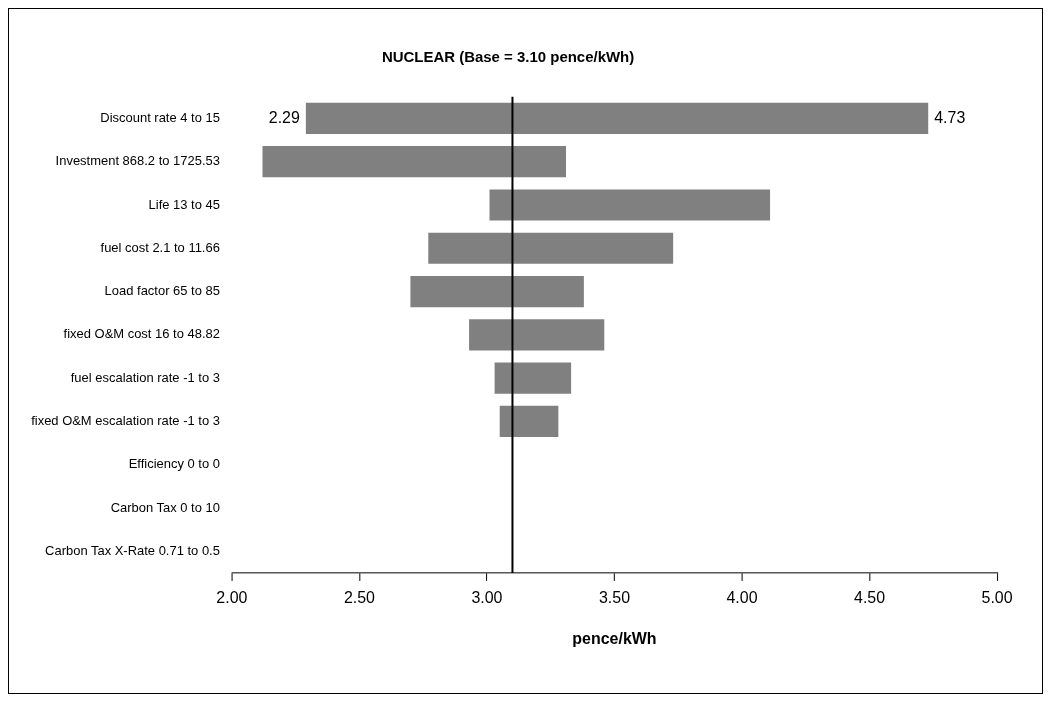 Image resolution: width=1053 pixels, height=704 pixels. I want to click on y-tick-label: Efficiency 0 to 0, so click(174, 464).